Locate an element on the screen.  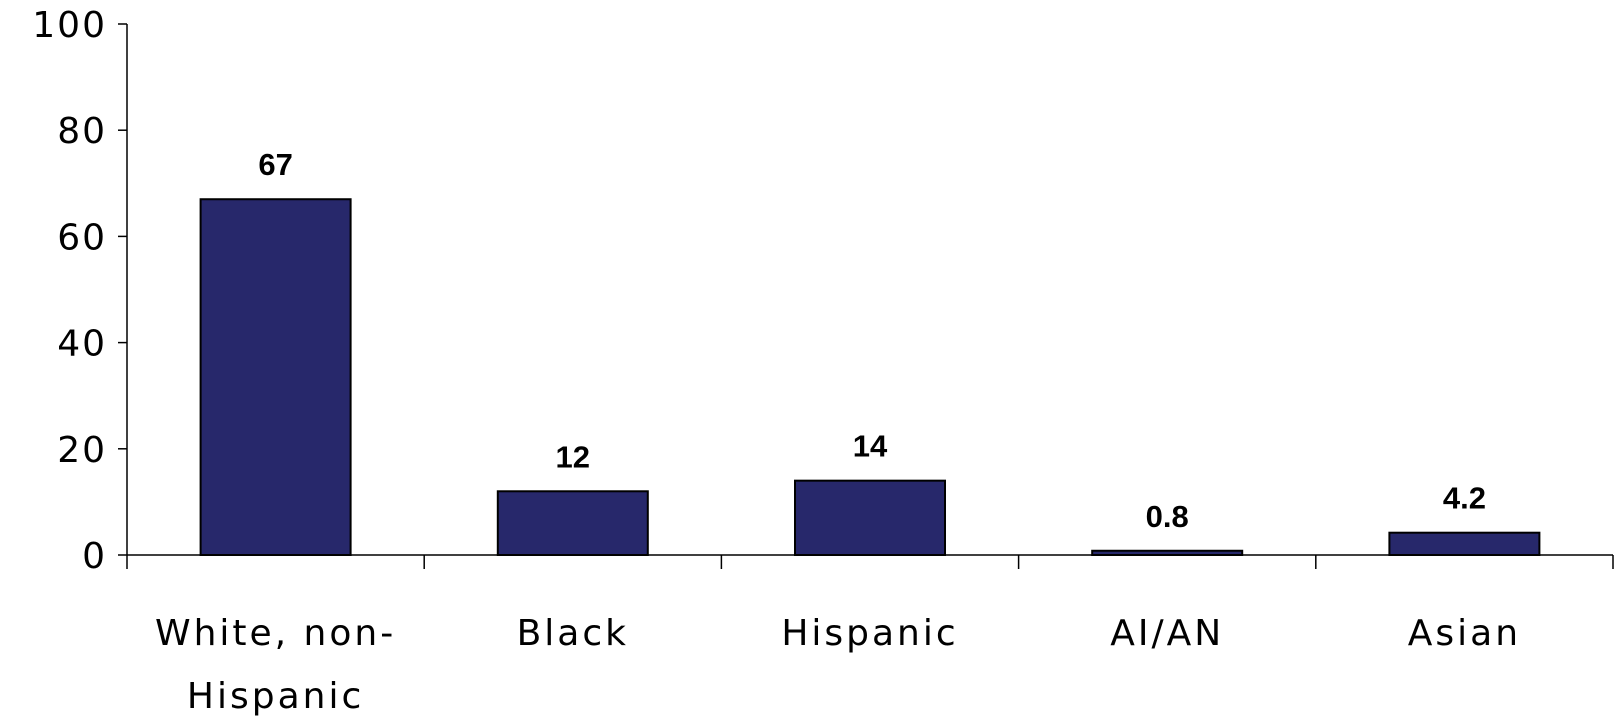
y-tick-label: 20 is located at coordinates (82, 450).